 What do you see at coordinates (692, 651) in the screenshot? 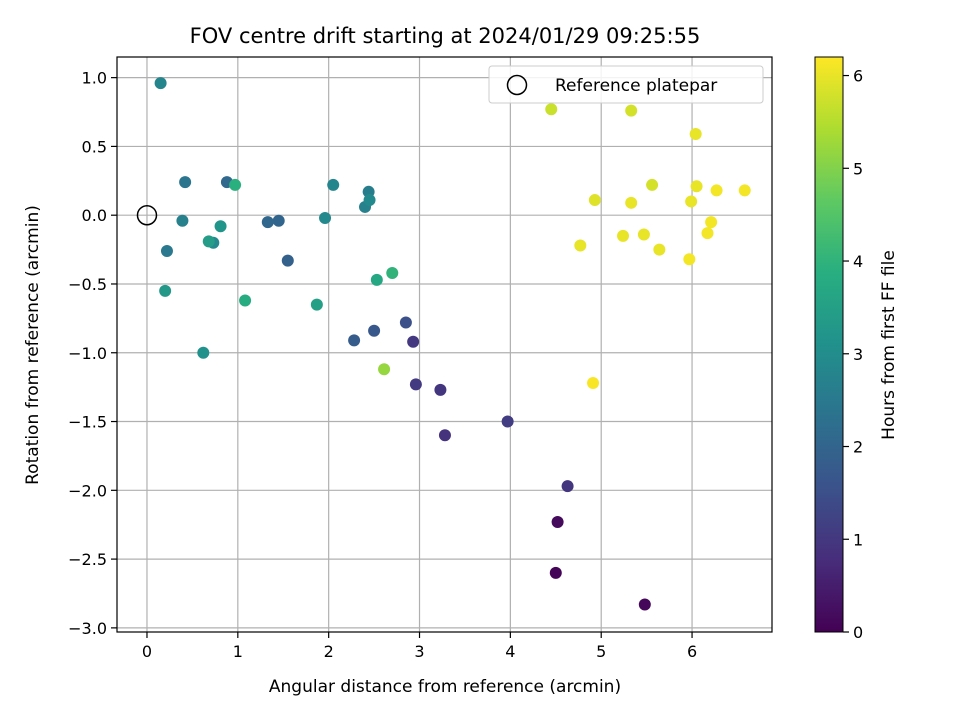
I see `x-tick-label-6: 6` at bounding box center [692, 651].